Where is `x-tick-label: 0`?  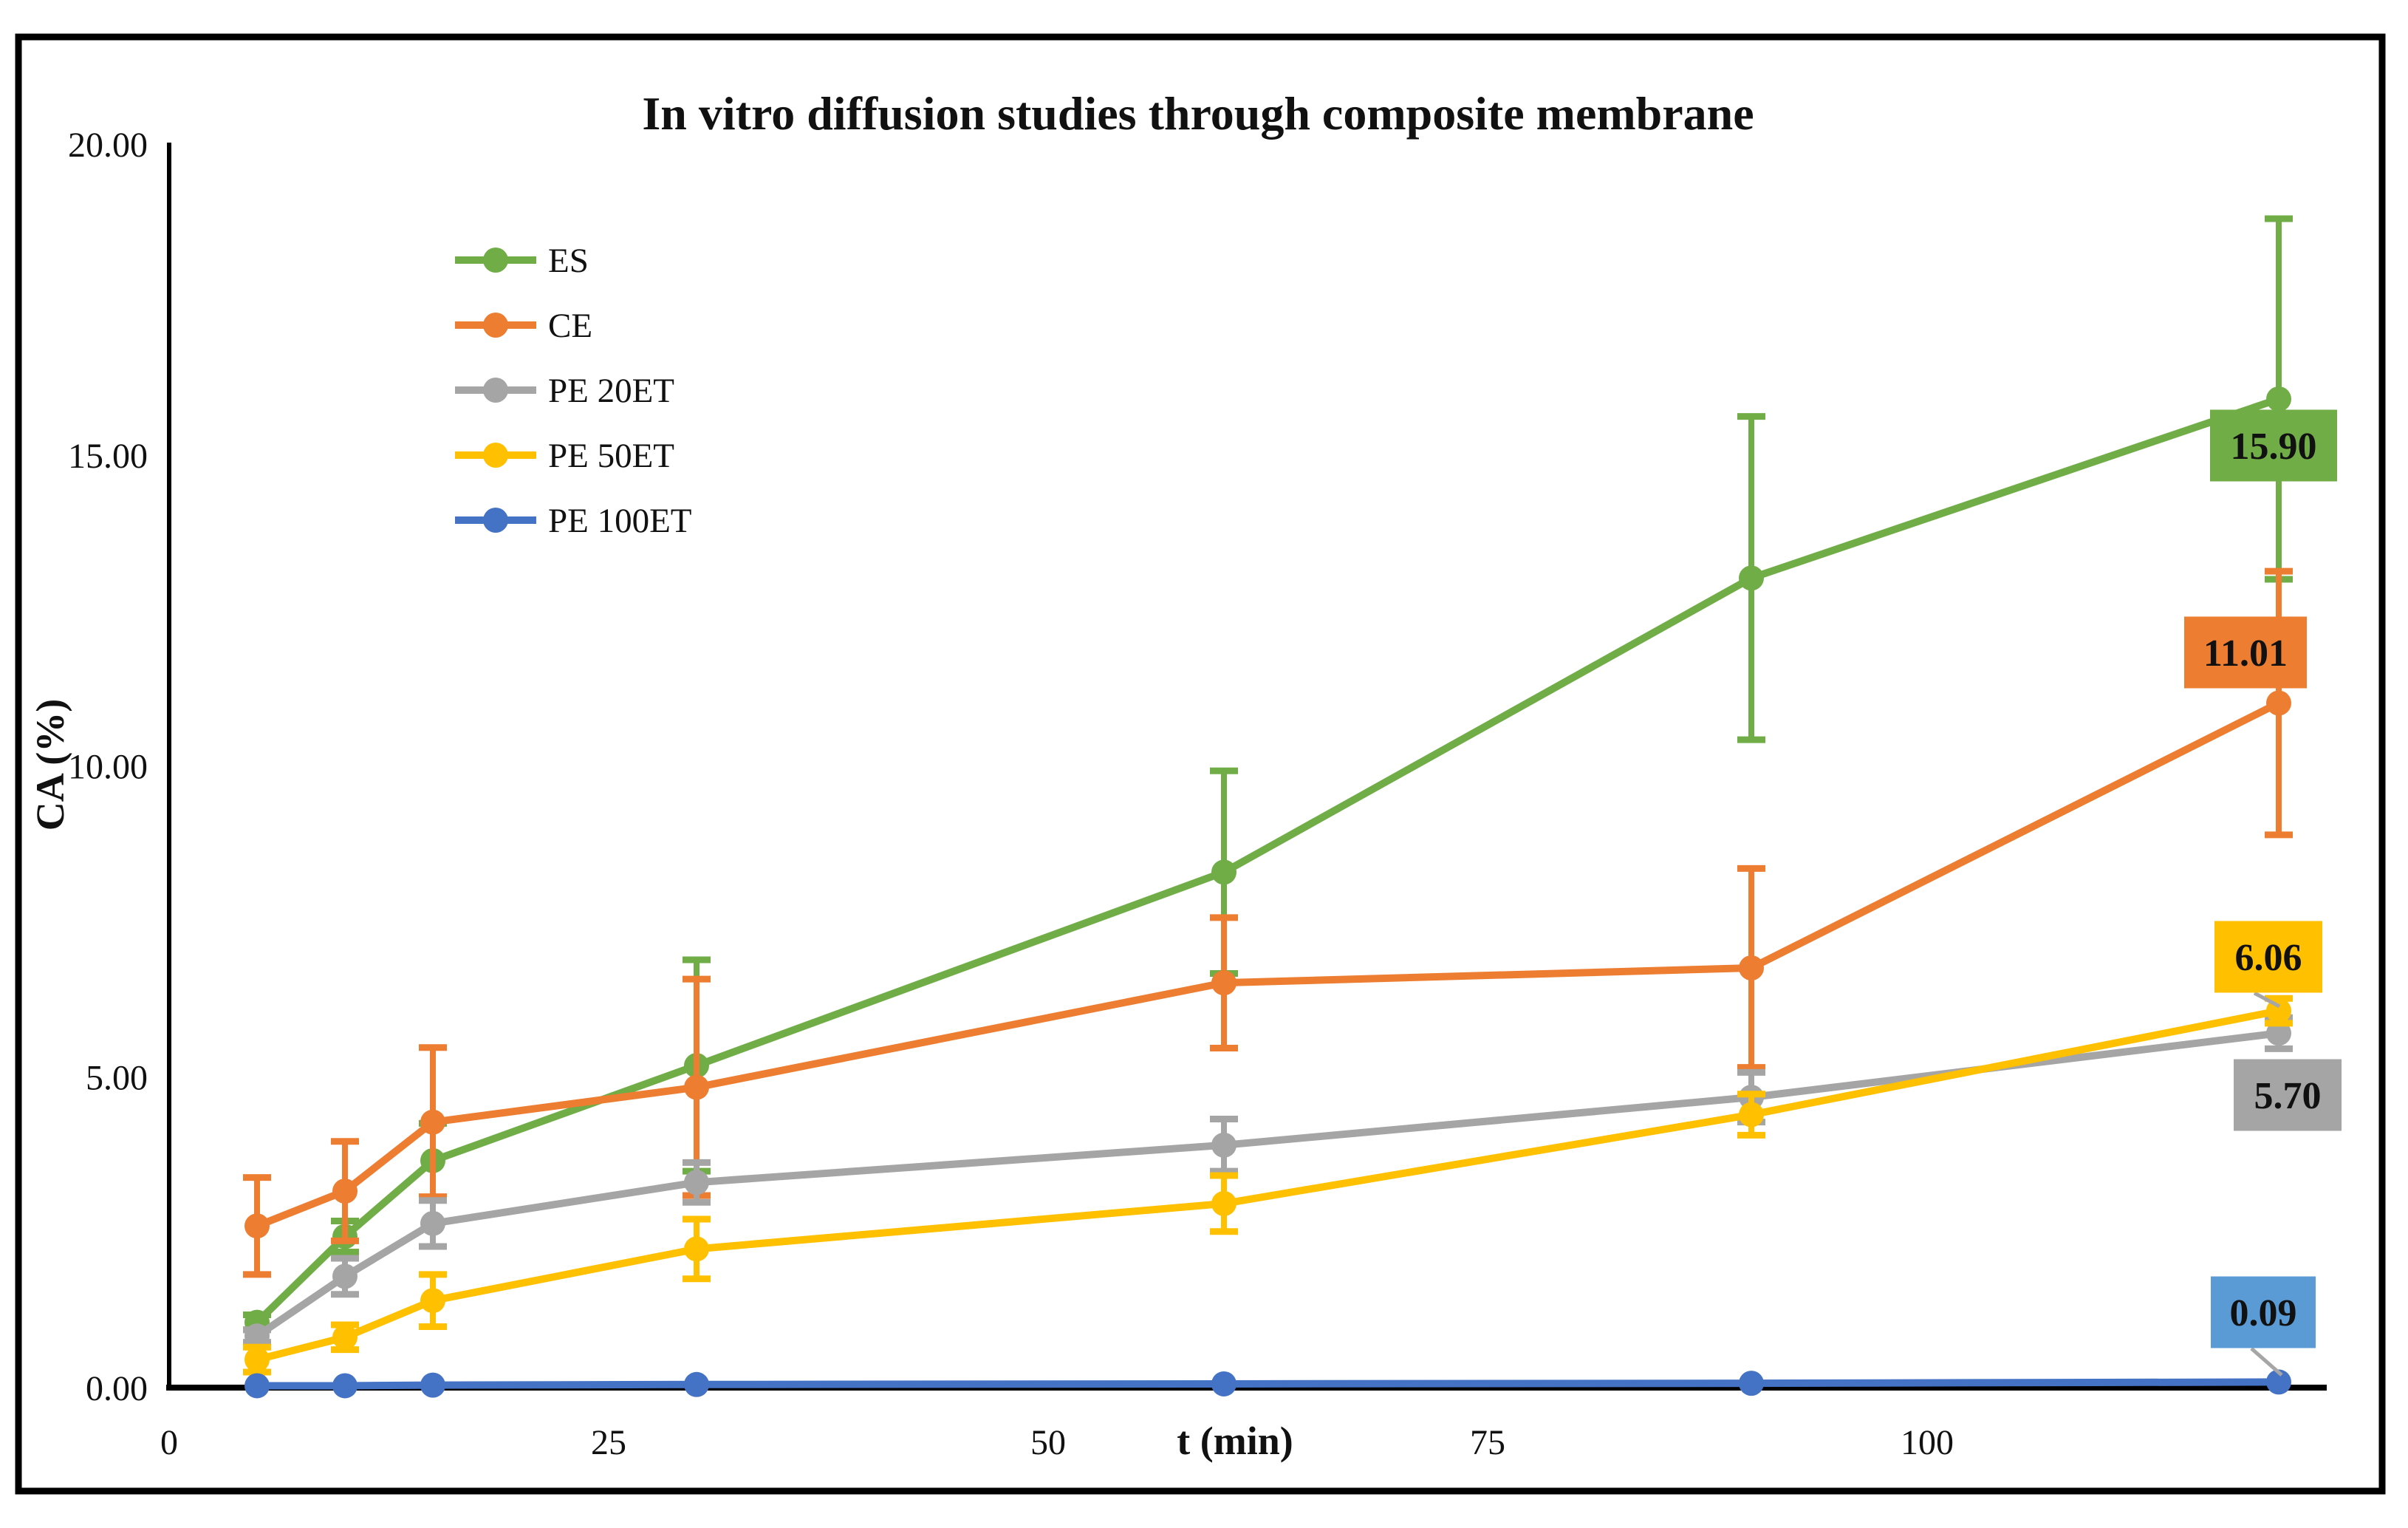 x-tick-label: 0 is located at coordinates (169, 1442).